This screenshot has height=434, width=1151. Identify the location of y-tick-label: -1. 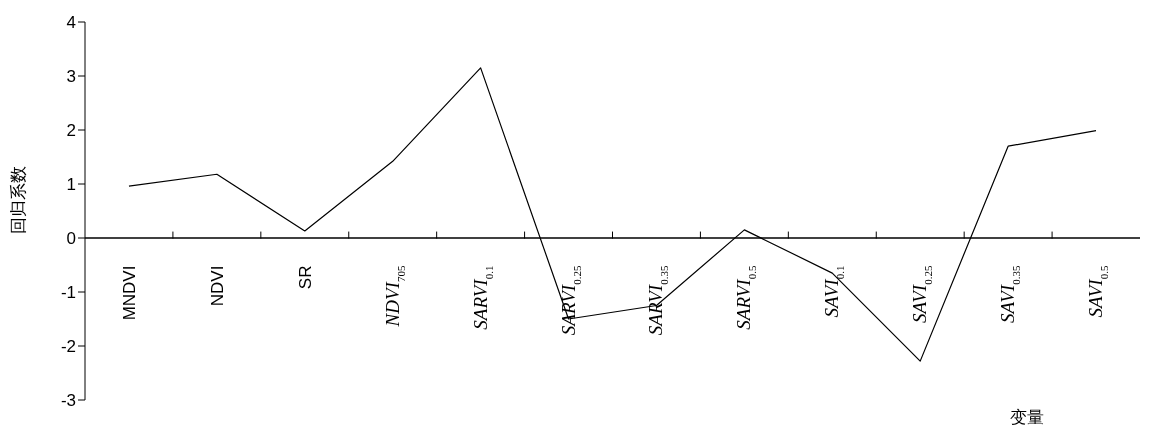
(68, 293).